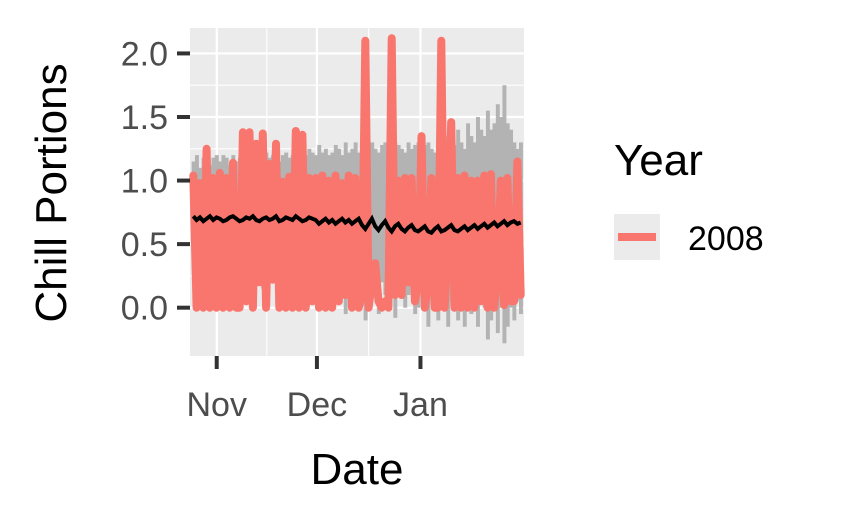 Image resolution: width=852 pixels, height=526 pixels. What do you see at coordinates (357, 469) in the screenshot?
I see `x-axis-title: Date` at bounding box center [357, 469].